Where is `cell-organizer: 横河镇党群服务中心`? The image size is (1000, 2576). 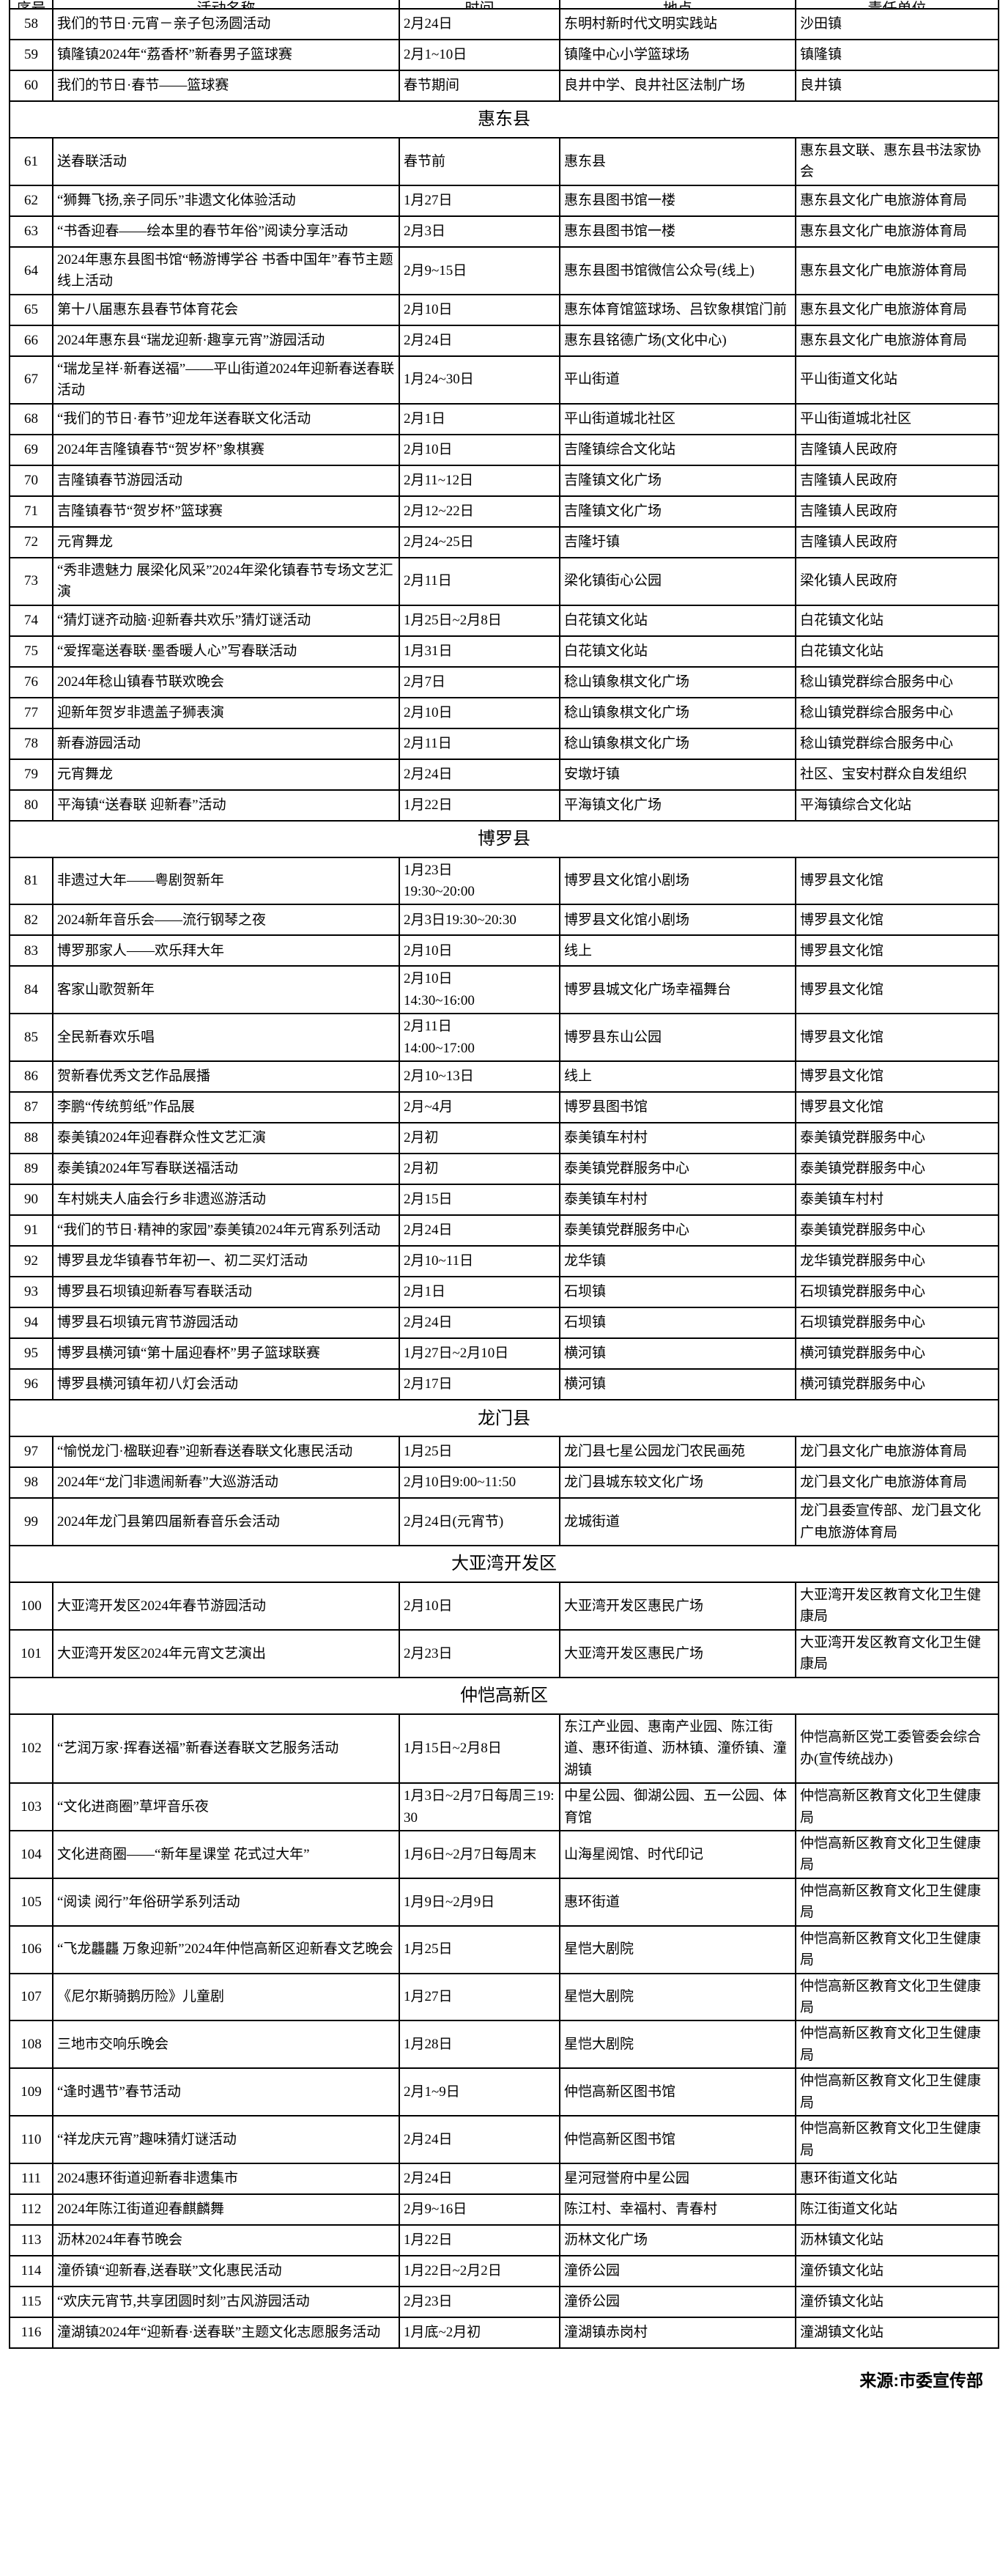 cell-organizer: 横河镇党群服务中心 is located at coordinates (897, 1384).